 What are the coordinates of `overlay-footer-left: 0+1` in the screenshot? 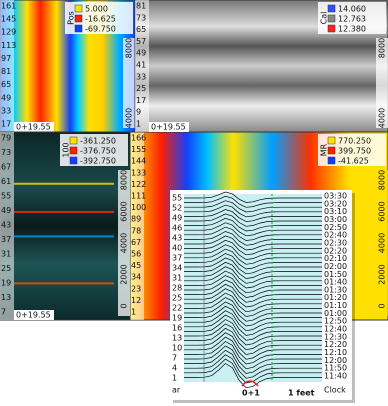 It's located at (251, 393).